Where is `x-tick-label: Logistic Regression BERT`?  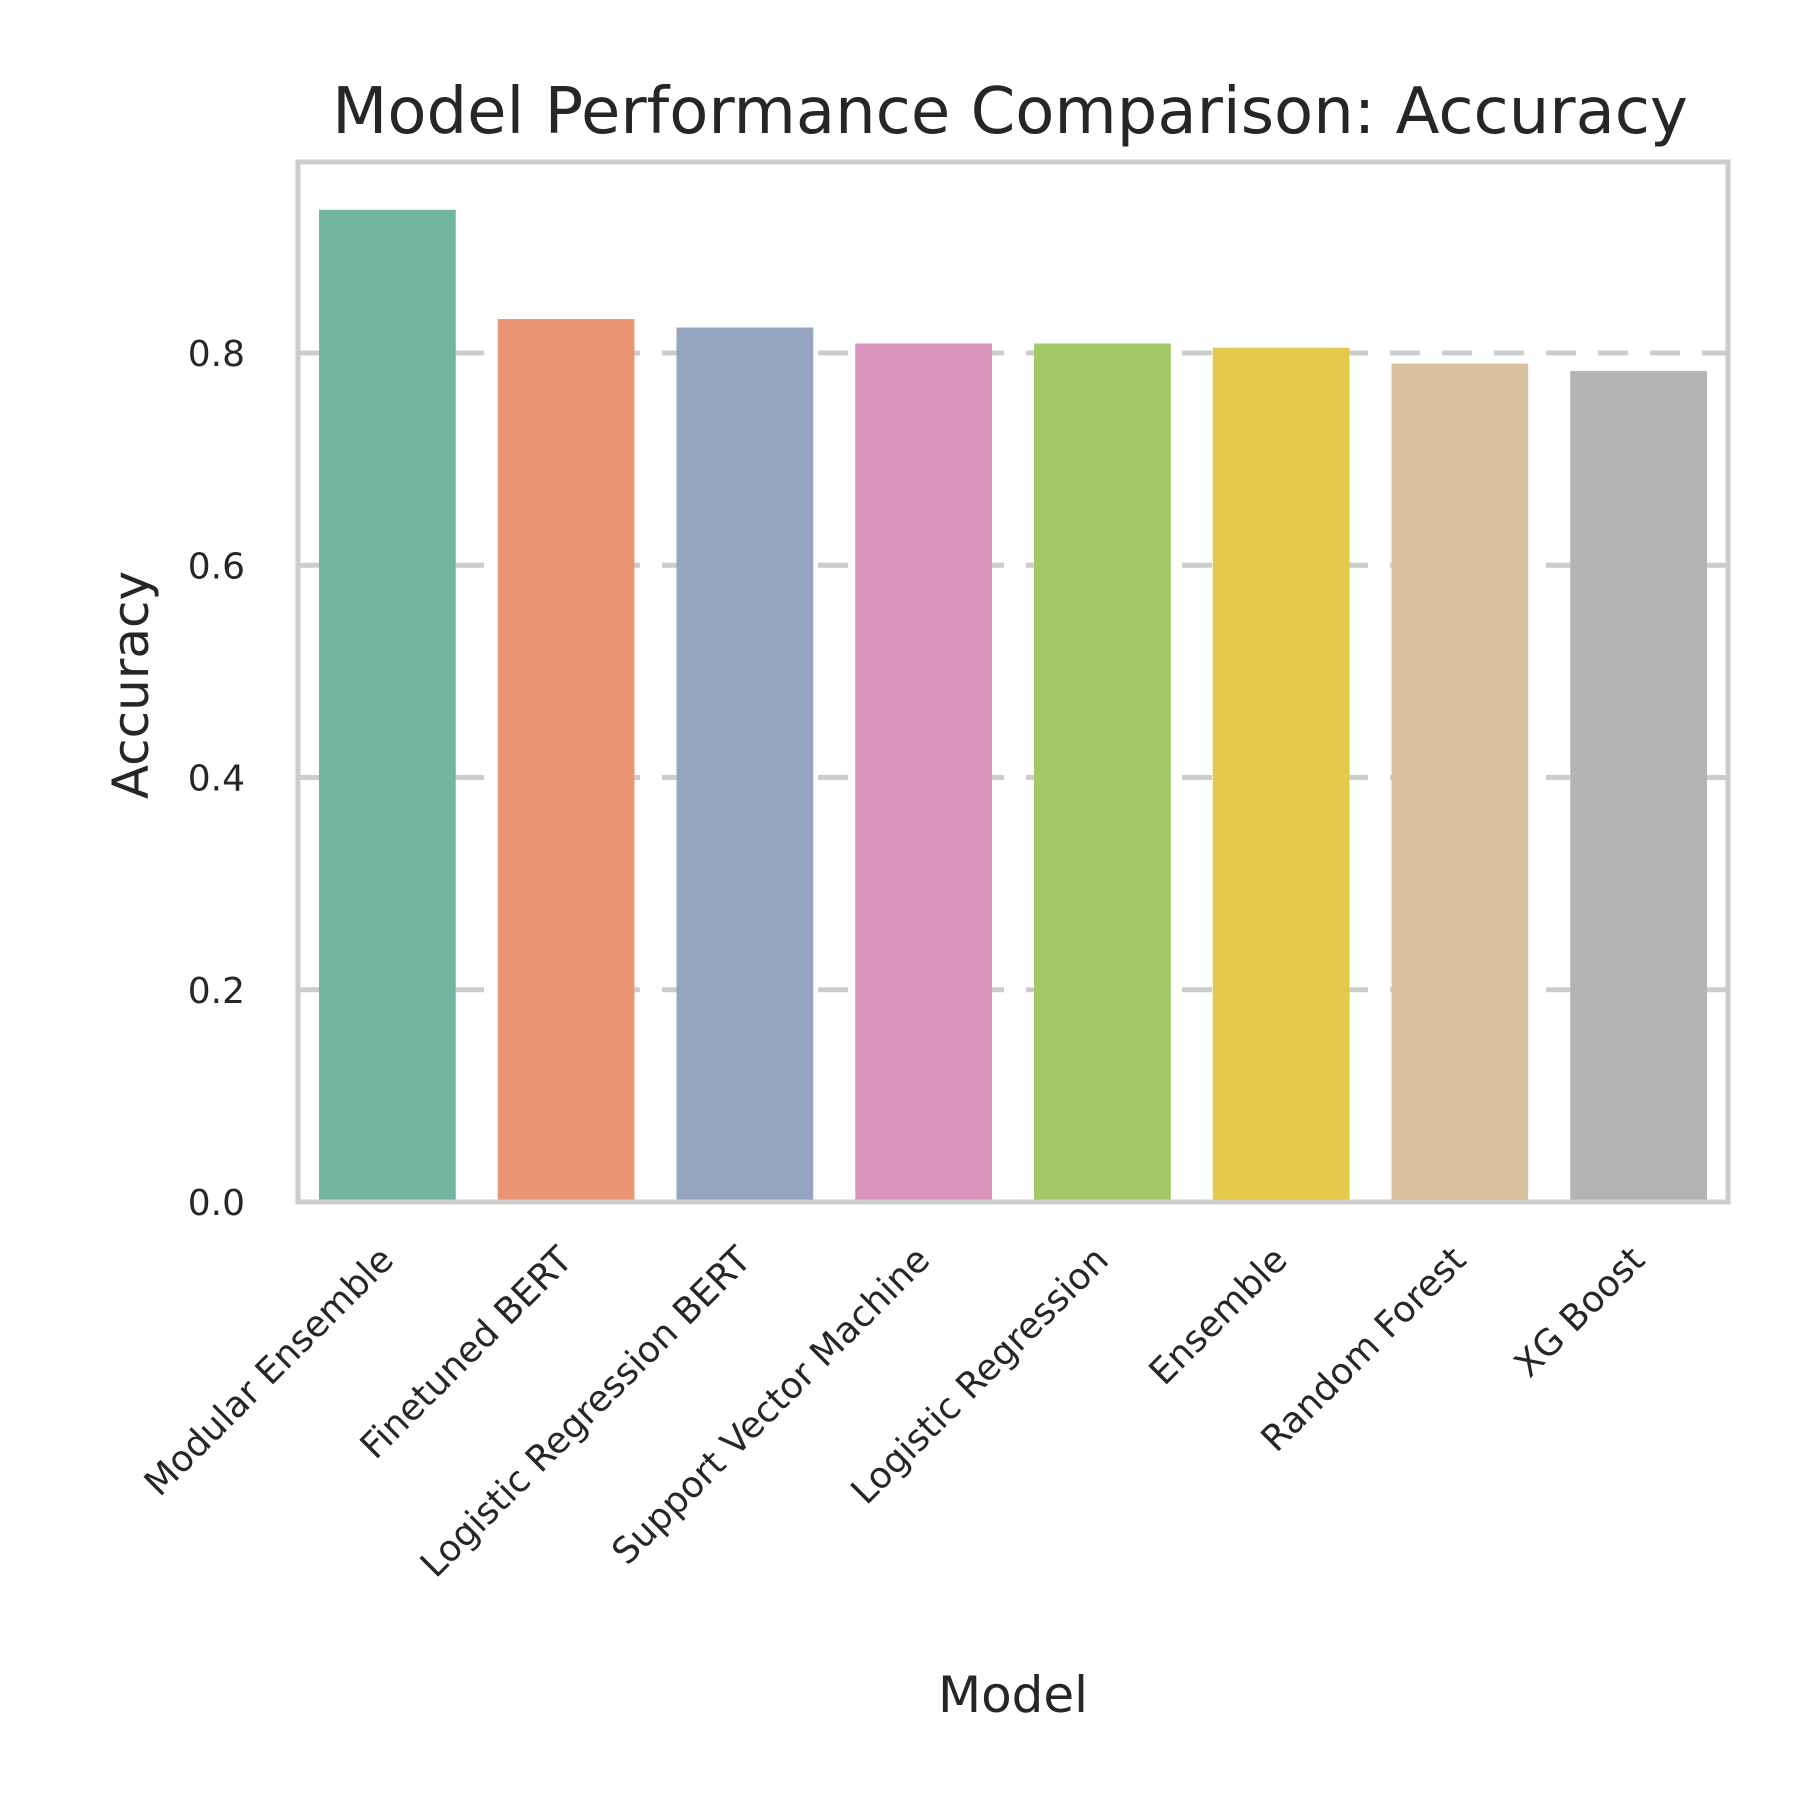 x-tick-label: Logistic Regression BERT is located at coordinates (586, 1412).